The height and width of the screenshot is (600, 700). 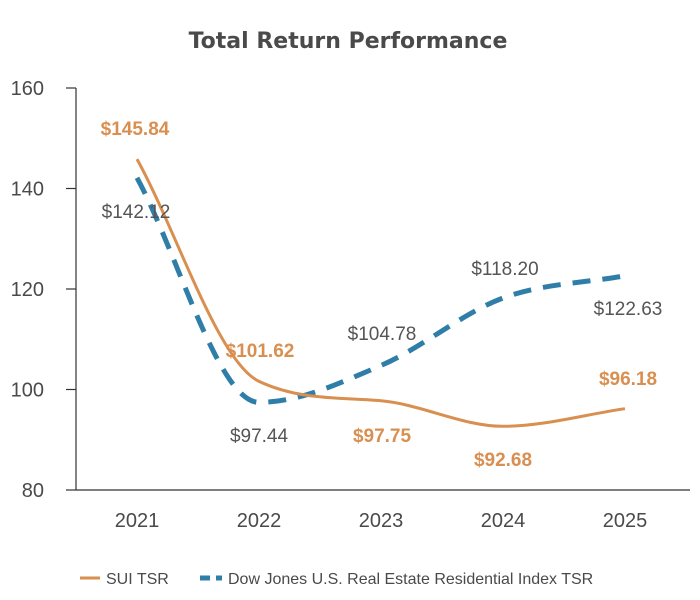 What do you see at coordinates (260, 351) in the screenshot?
I see `sui-data-label: $101.62` at bounding box center [260, 351].